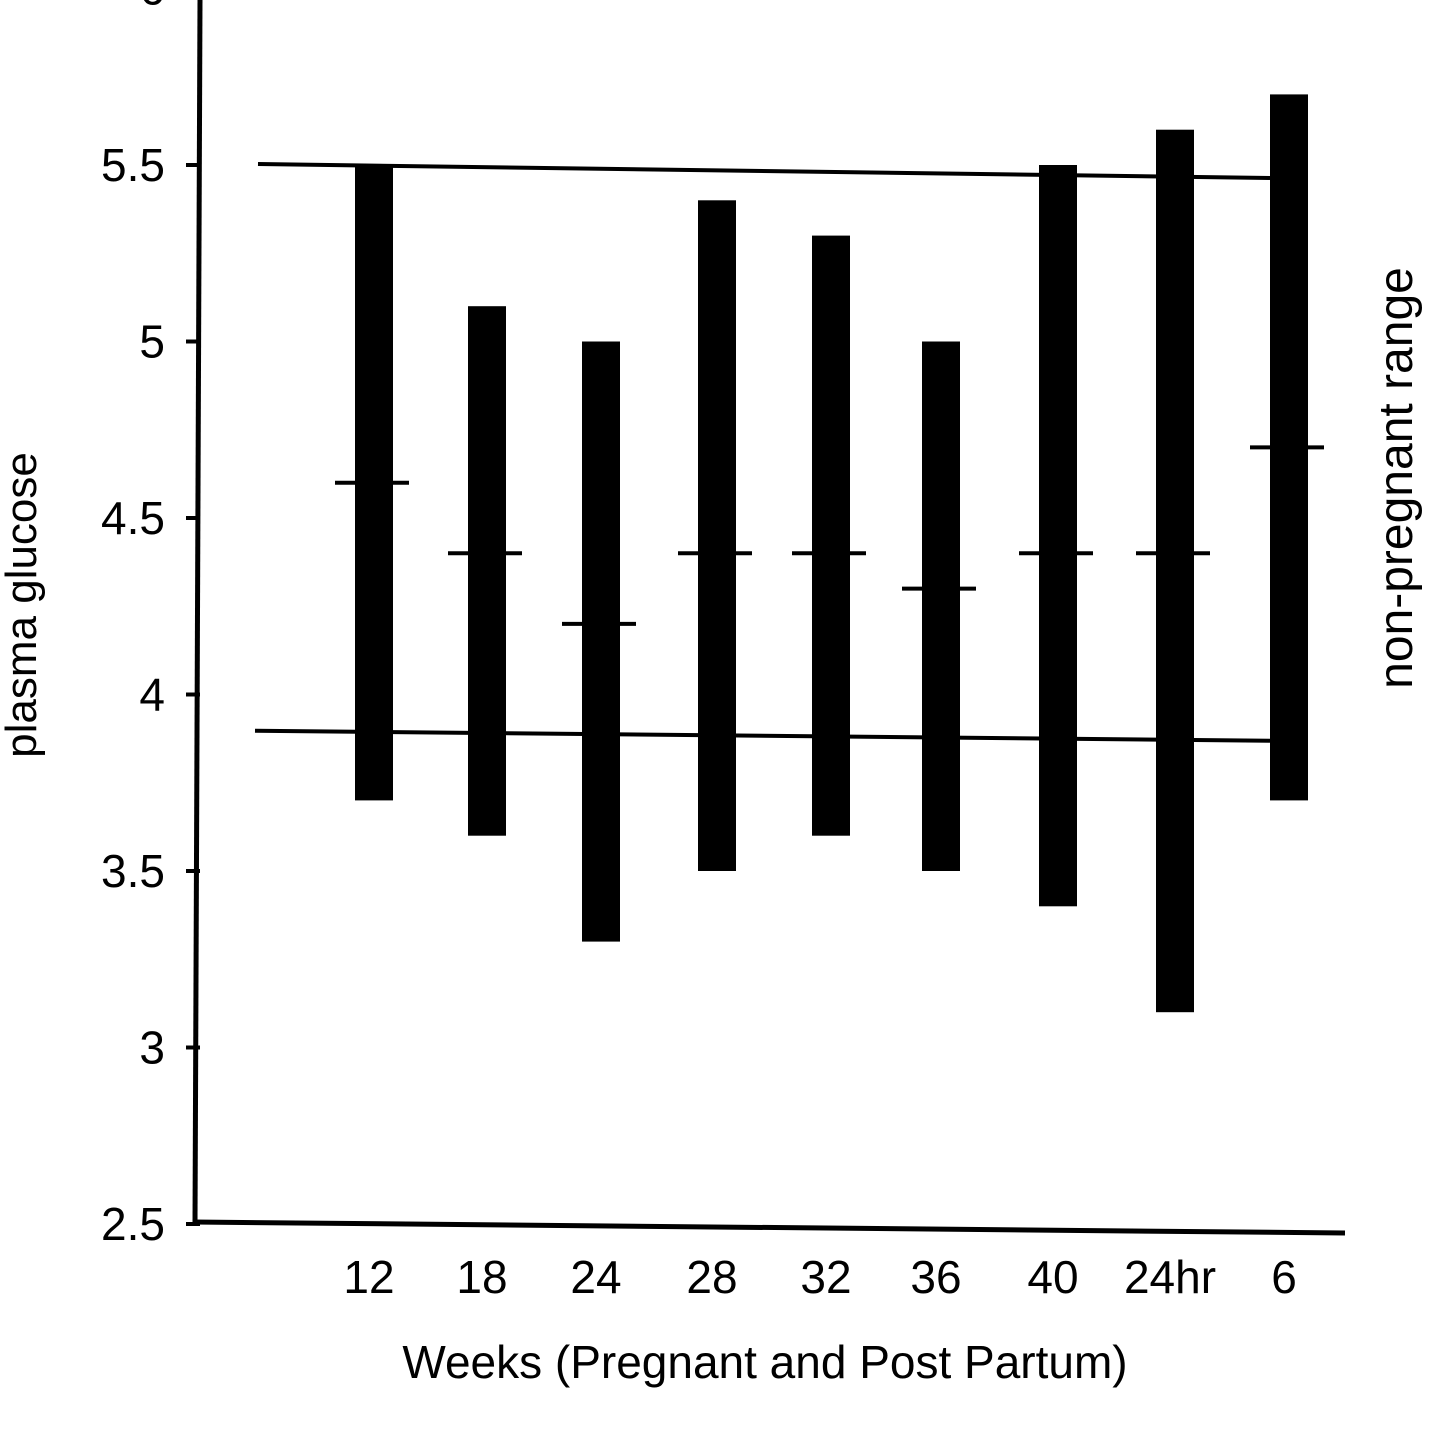 The height and width of the screenshot is (1447, 1437). I want to click on x-axis-line, so click(769, 1227).